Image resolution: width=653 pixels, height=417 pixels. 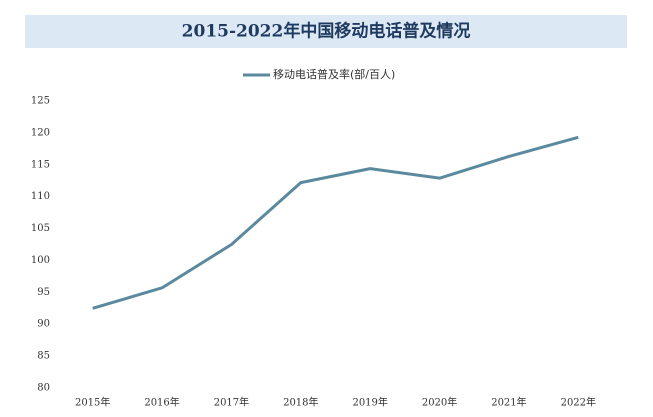 I want to click on y-tick-label: 100, so click(x=40, y=260).